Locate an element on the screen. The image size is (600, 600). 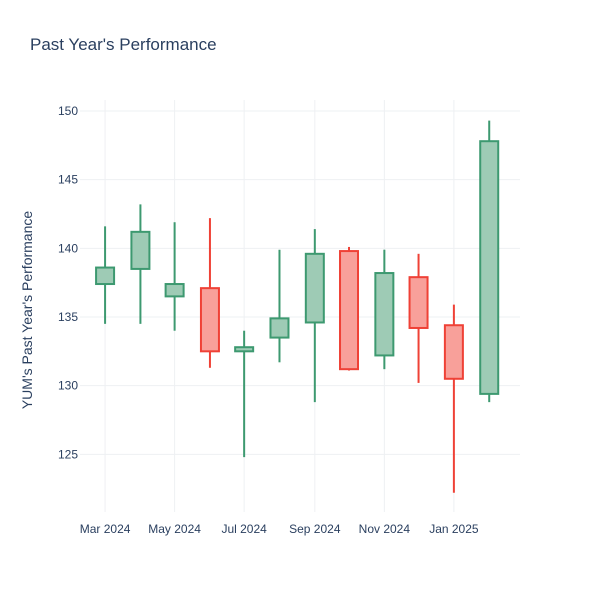
y-tick-label: 145 is located at coordinates (68, 180).